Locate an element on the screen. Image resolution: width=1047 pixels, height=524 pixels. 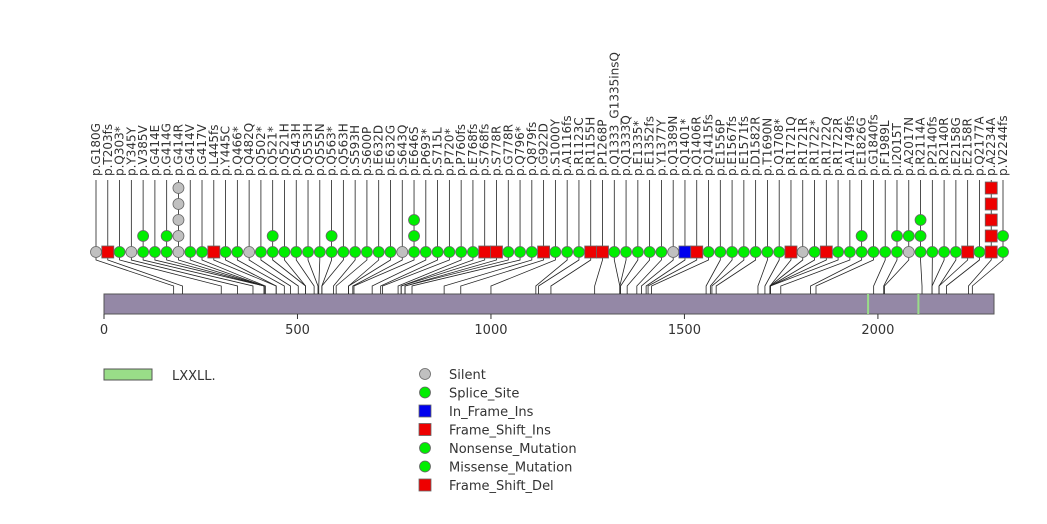
mutation-label: p.Q521H is located at coordinates (284, 149).